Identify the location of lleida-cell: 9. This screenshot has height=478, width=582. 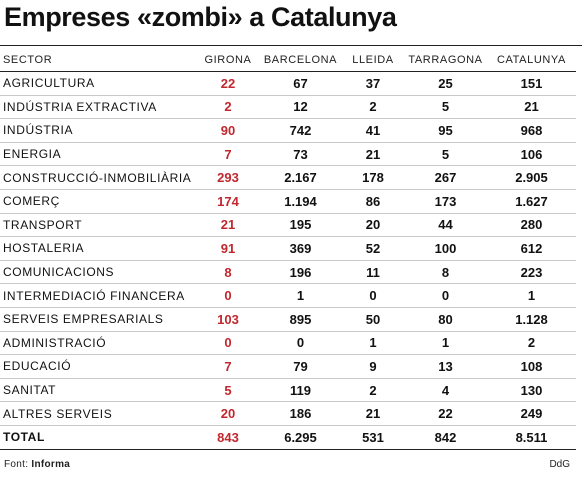
(373, 366).